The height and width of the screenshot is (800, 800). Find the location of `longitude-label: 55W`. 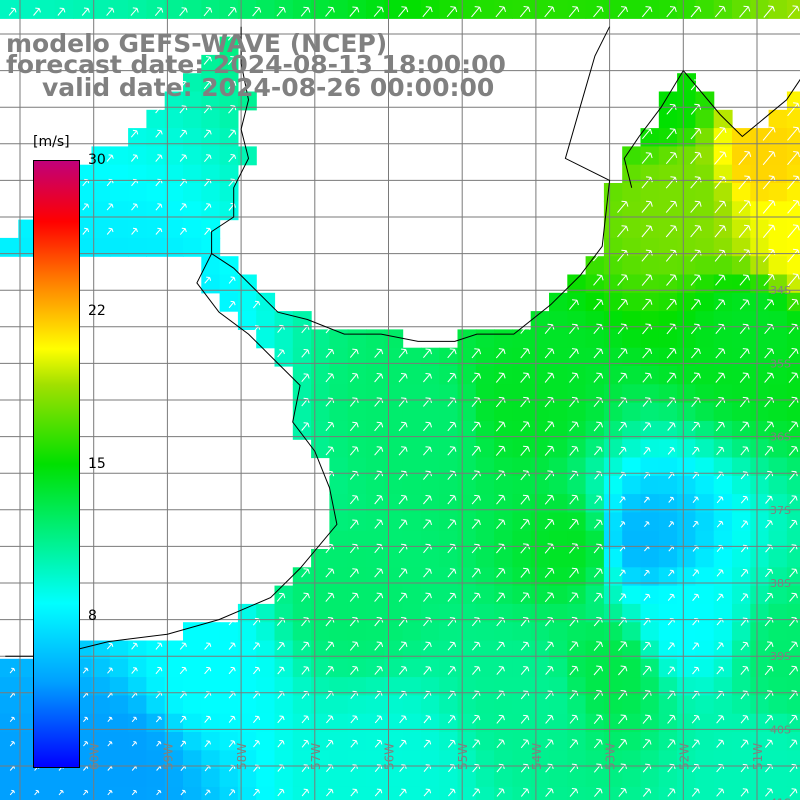

longitude-label: 55W is located at coordinates (463, 756).